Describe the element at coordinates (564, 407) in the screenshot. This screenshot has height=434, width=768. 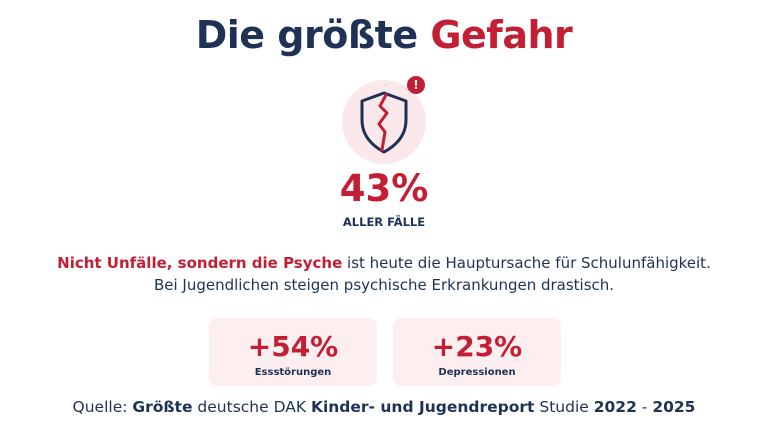
I see `source-mid-2: Studie` at that location.